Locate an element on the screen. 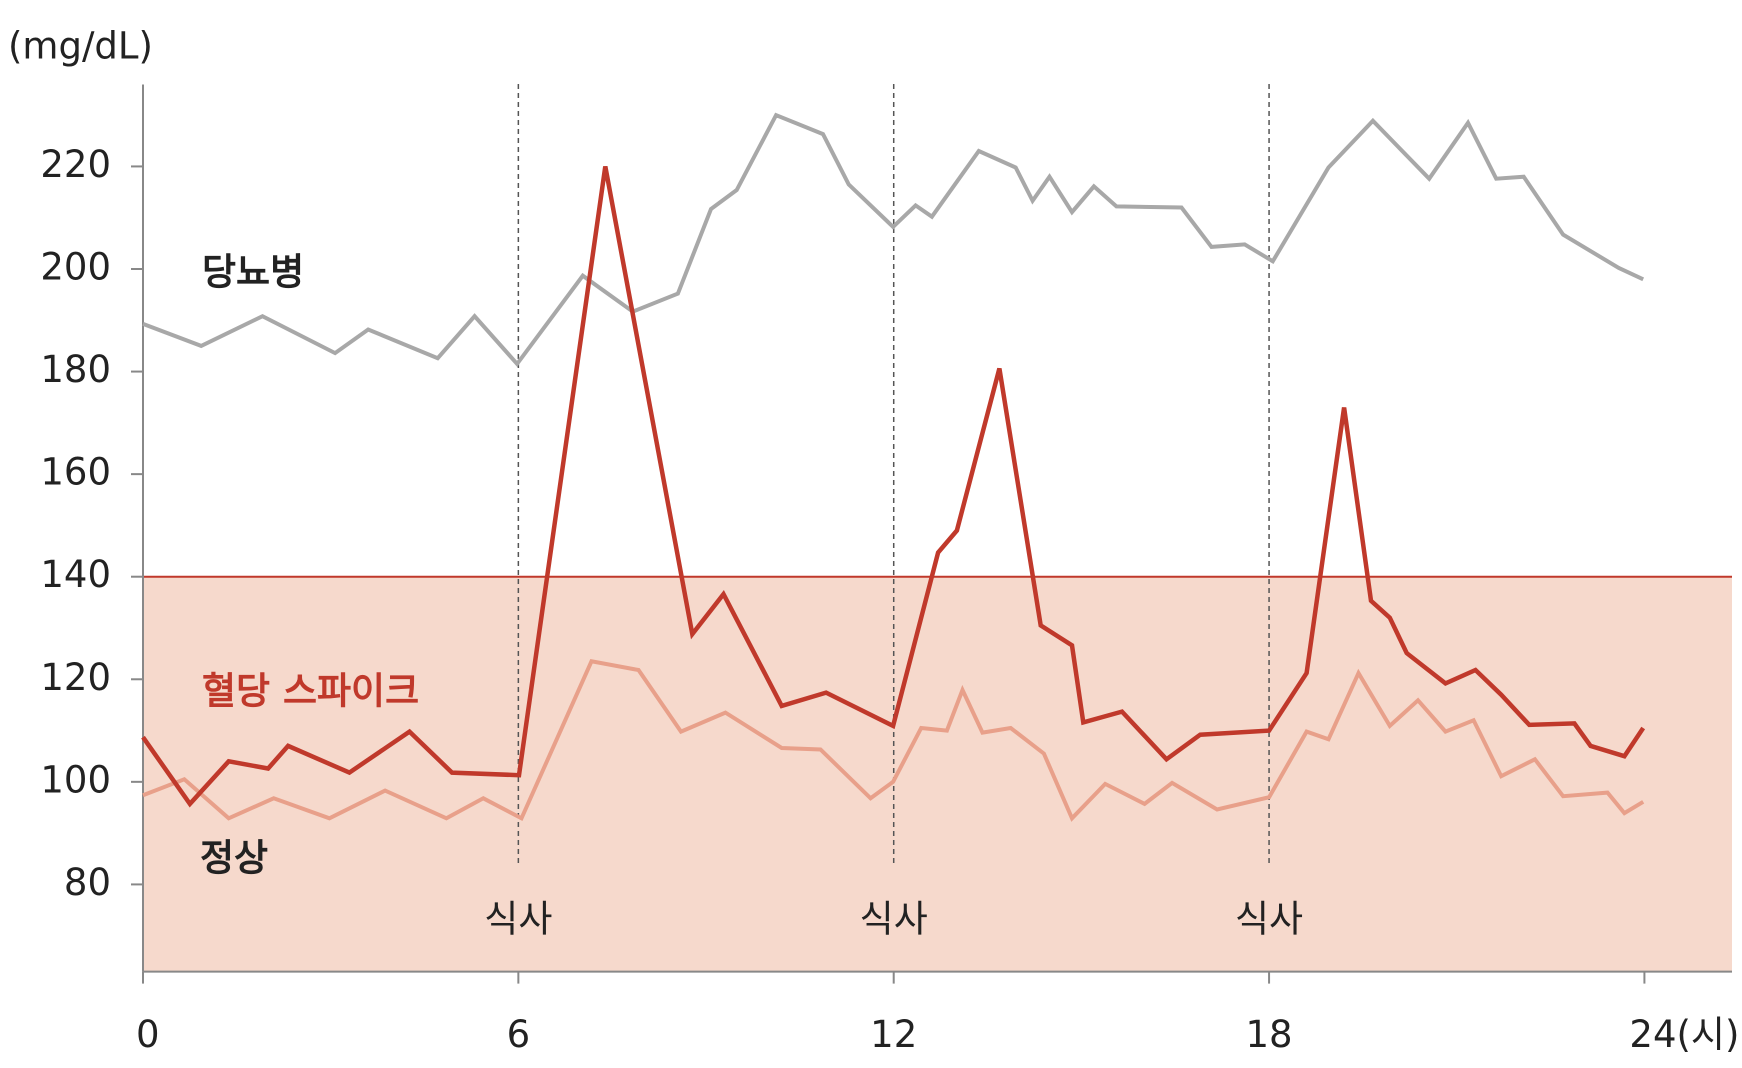  y-tick-label: 100 is located at coordinates (75, 779).